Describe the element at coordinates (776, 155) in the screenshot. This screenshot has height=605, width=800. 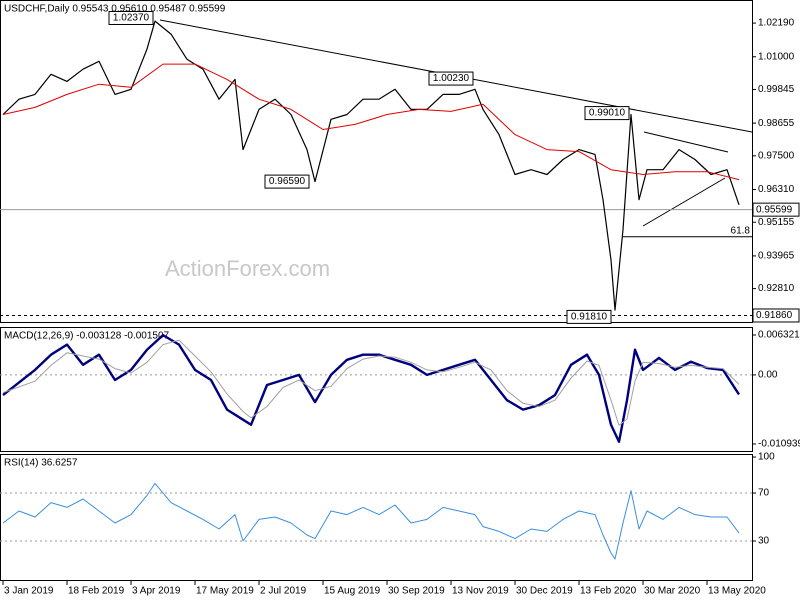
I see `y-tick-label: 0.97500` at that location.